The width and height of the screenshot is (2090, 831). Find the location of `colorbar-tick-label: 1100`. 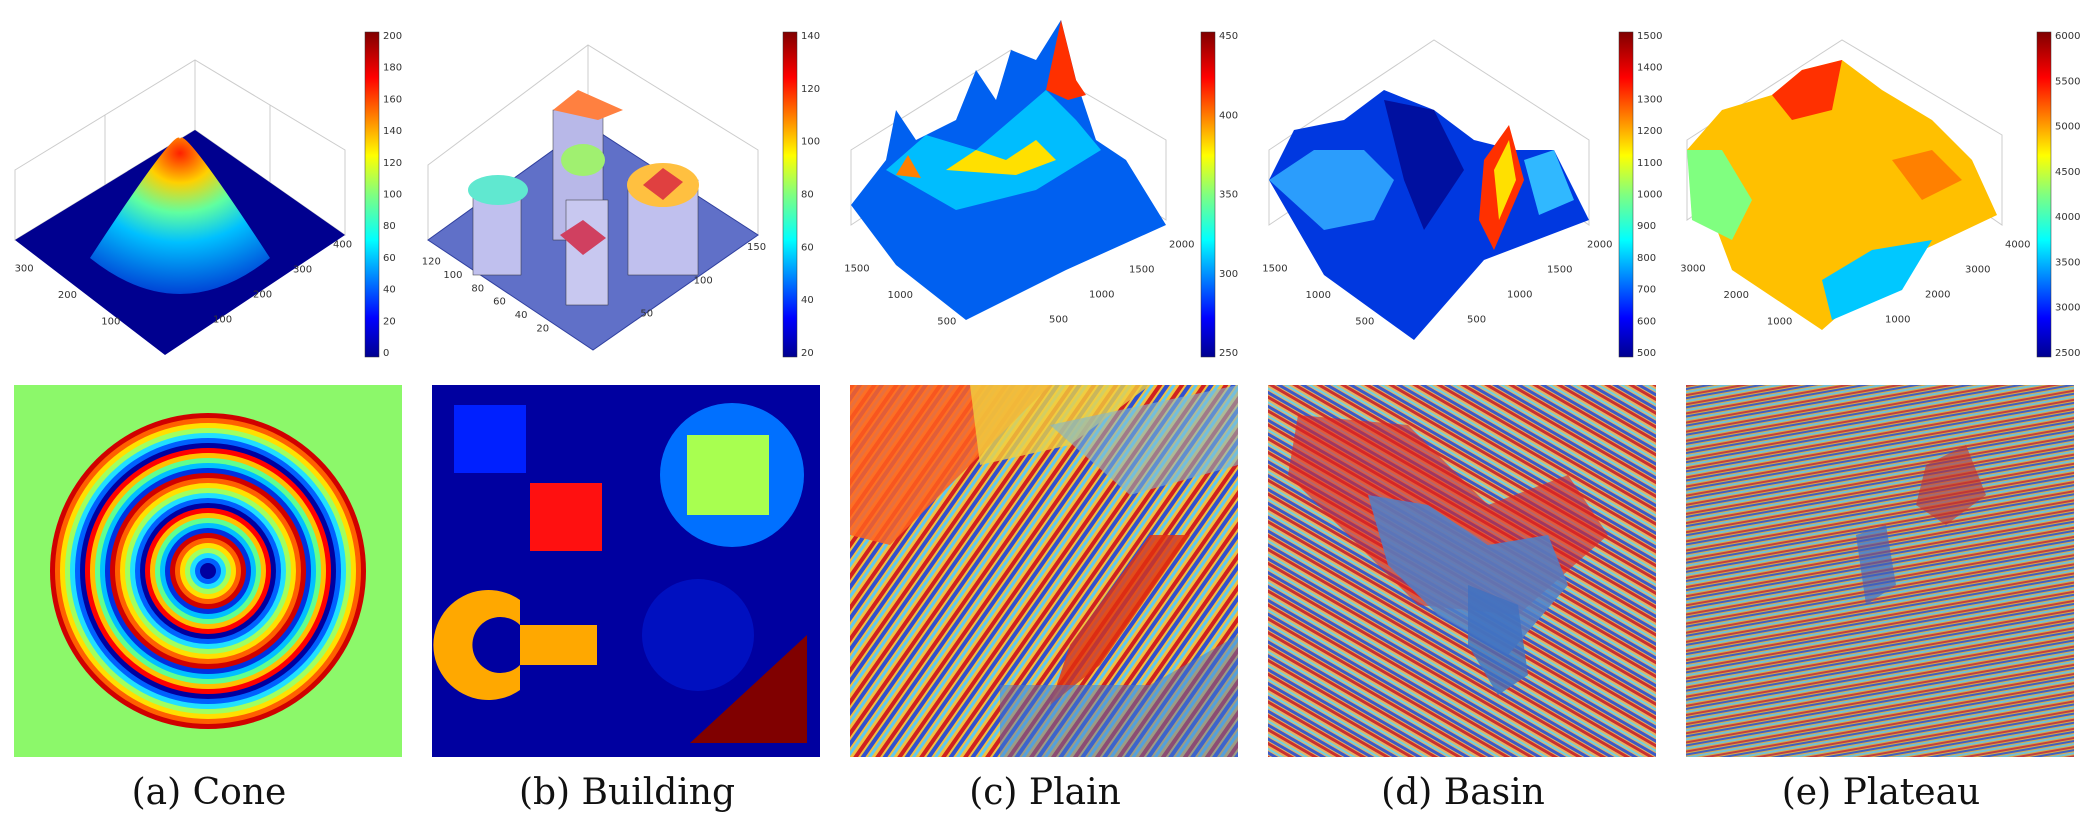

colorbar-tick-label: 1100 is located at coordinates (1649, 163).